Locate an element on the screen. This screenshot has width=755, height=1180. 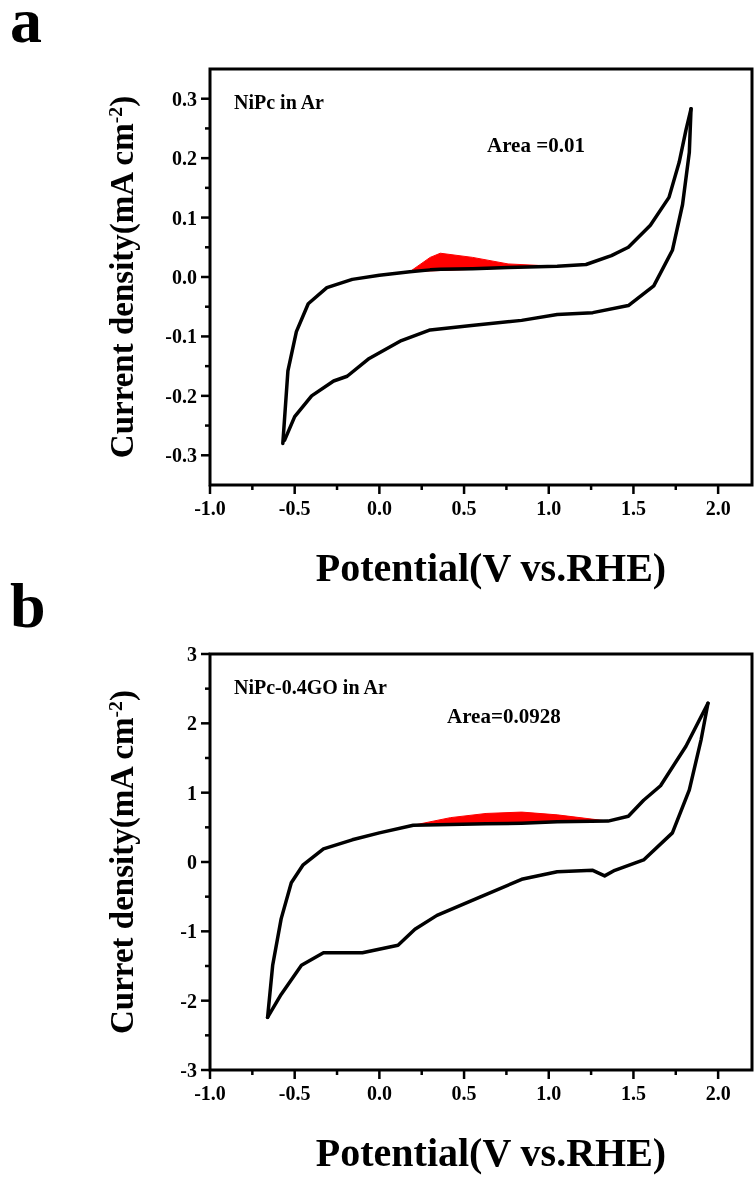
y-tick-label: 0 is located at coordinates (192, 862).